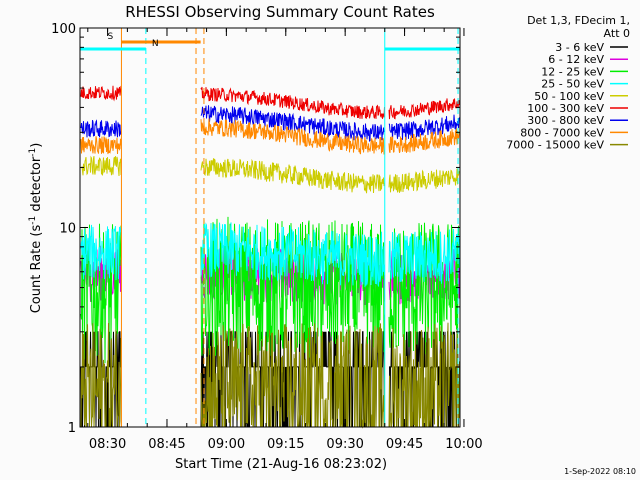 The height and width of the screenshot is (480, 640). I want to click on y-axis-label-main: Count Rate (s, so click(36, 269).